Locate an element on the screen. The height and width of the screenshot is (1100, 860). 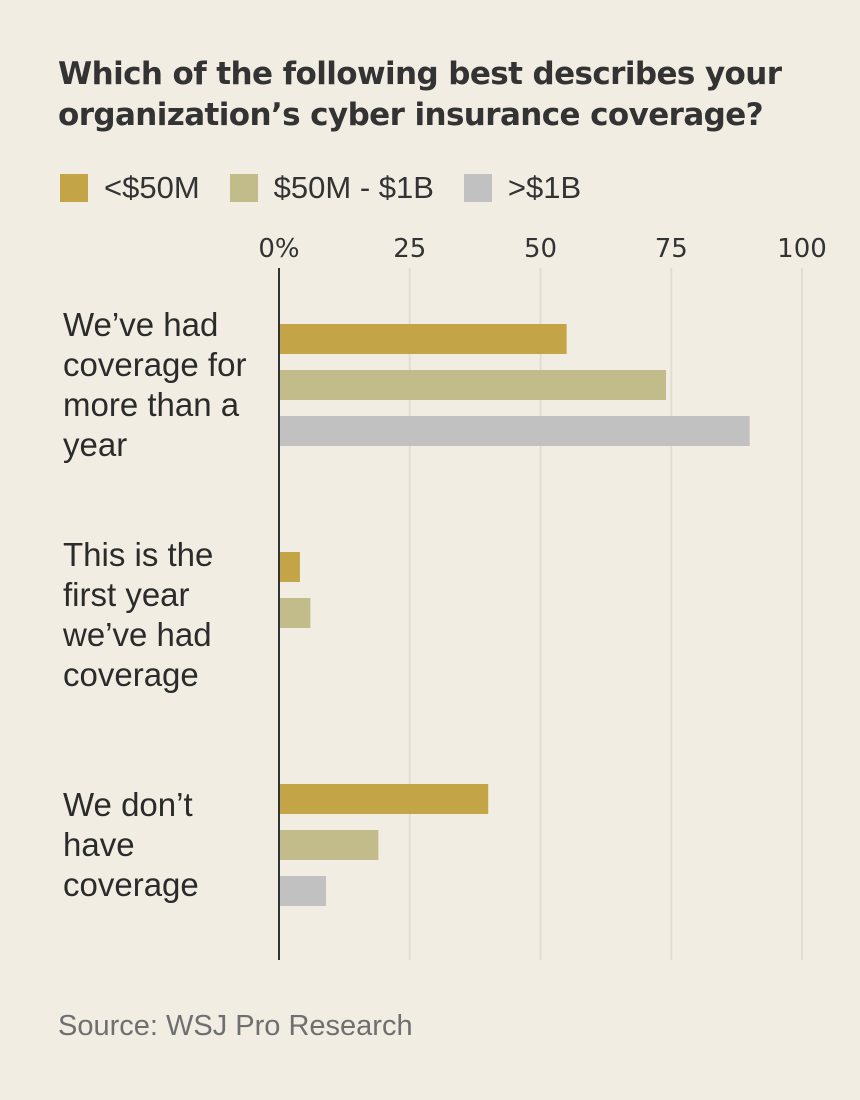
bar-1-50m-1b is located at coordinates (473, 385).